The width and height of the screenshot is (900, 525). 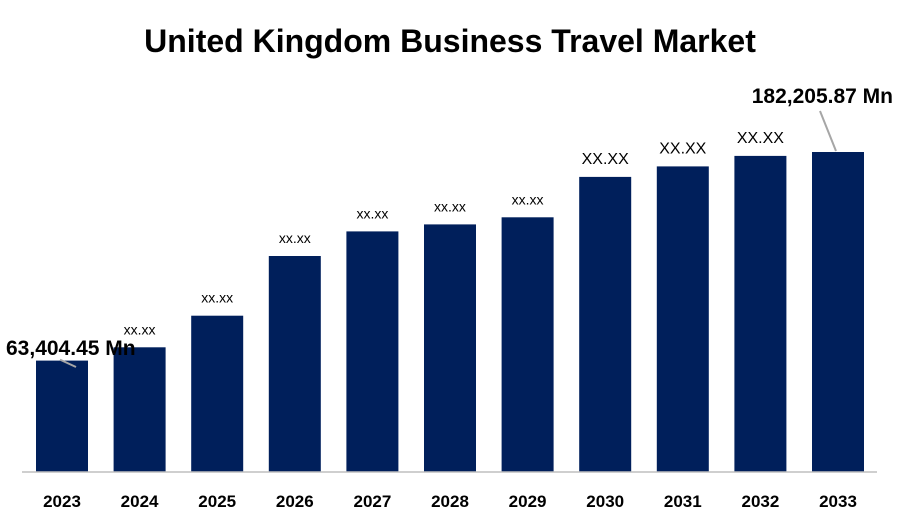 I want to click on x-tick-label: 2024, so click(x=140, y=501).